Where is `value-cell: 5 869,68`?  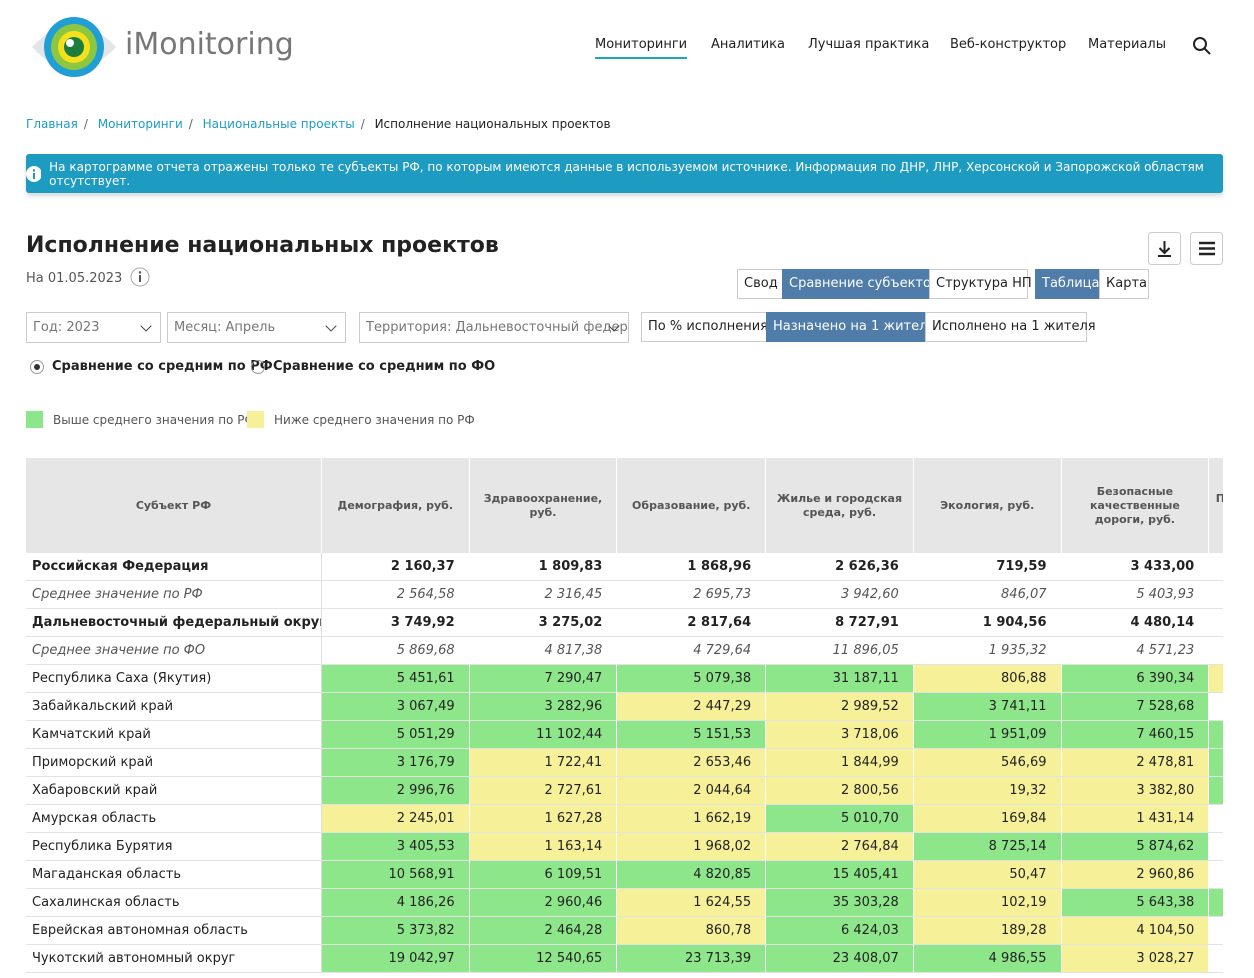 value-cell: 5 869,68 is located at coordinates (395, 650).